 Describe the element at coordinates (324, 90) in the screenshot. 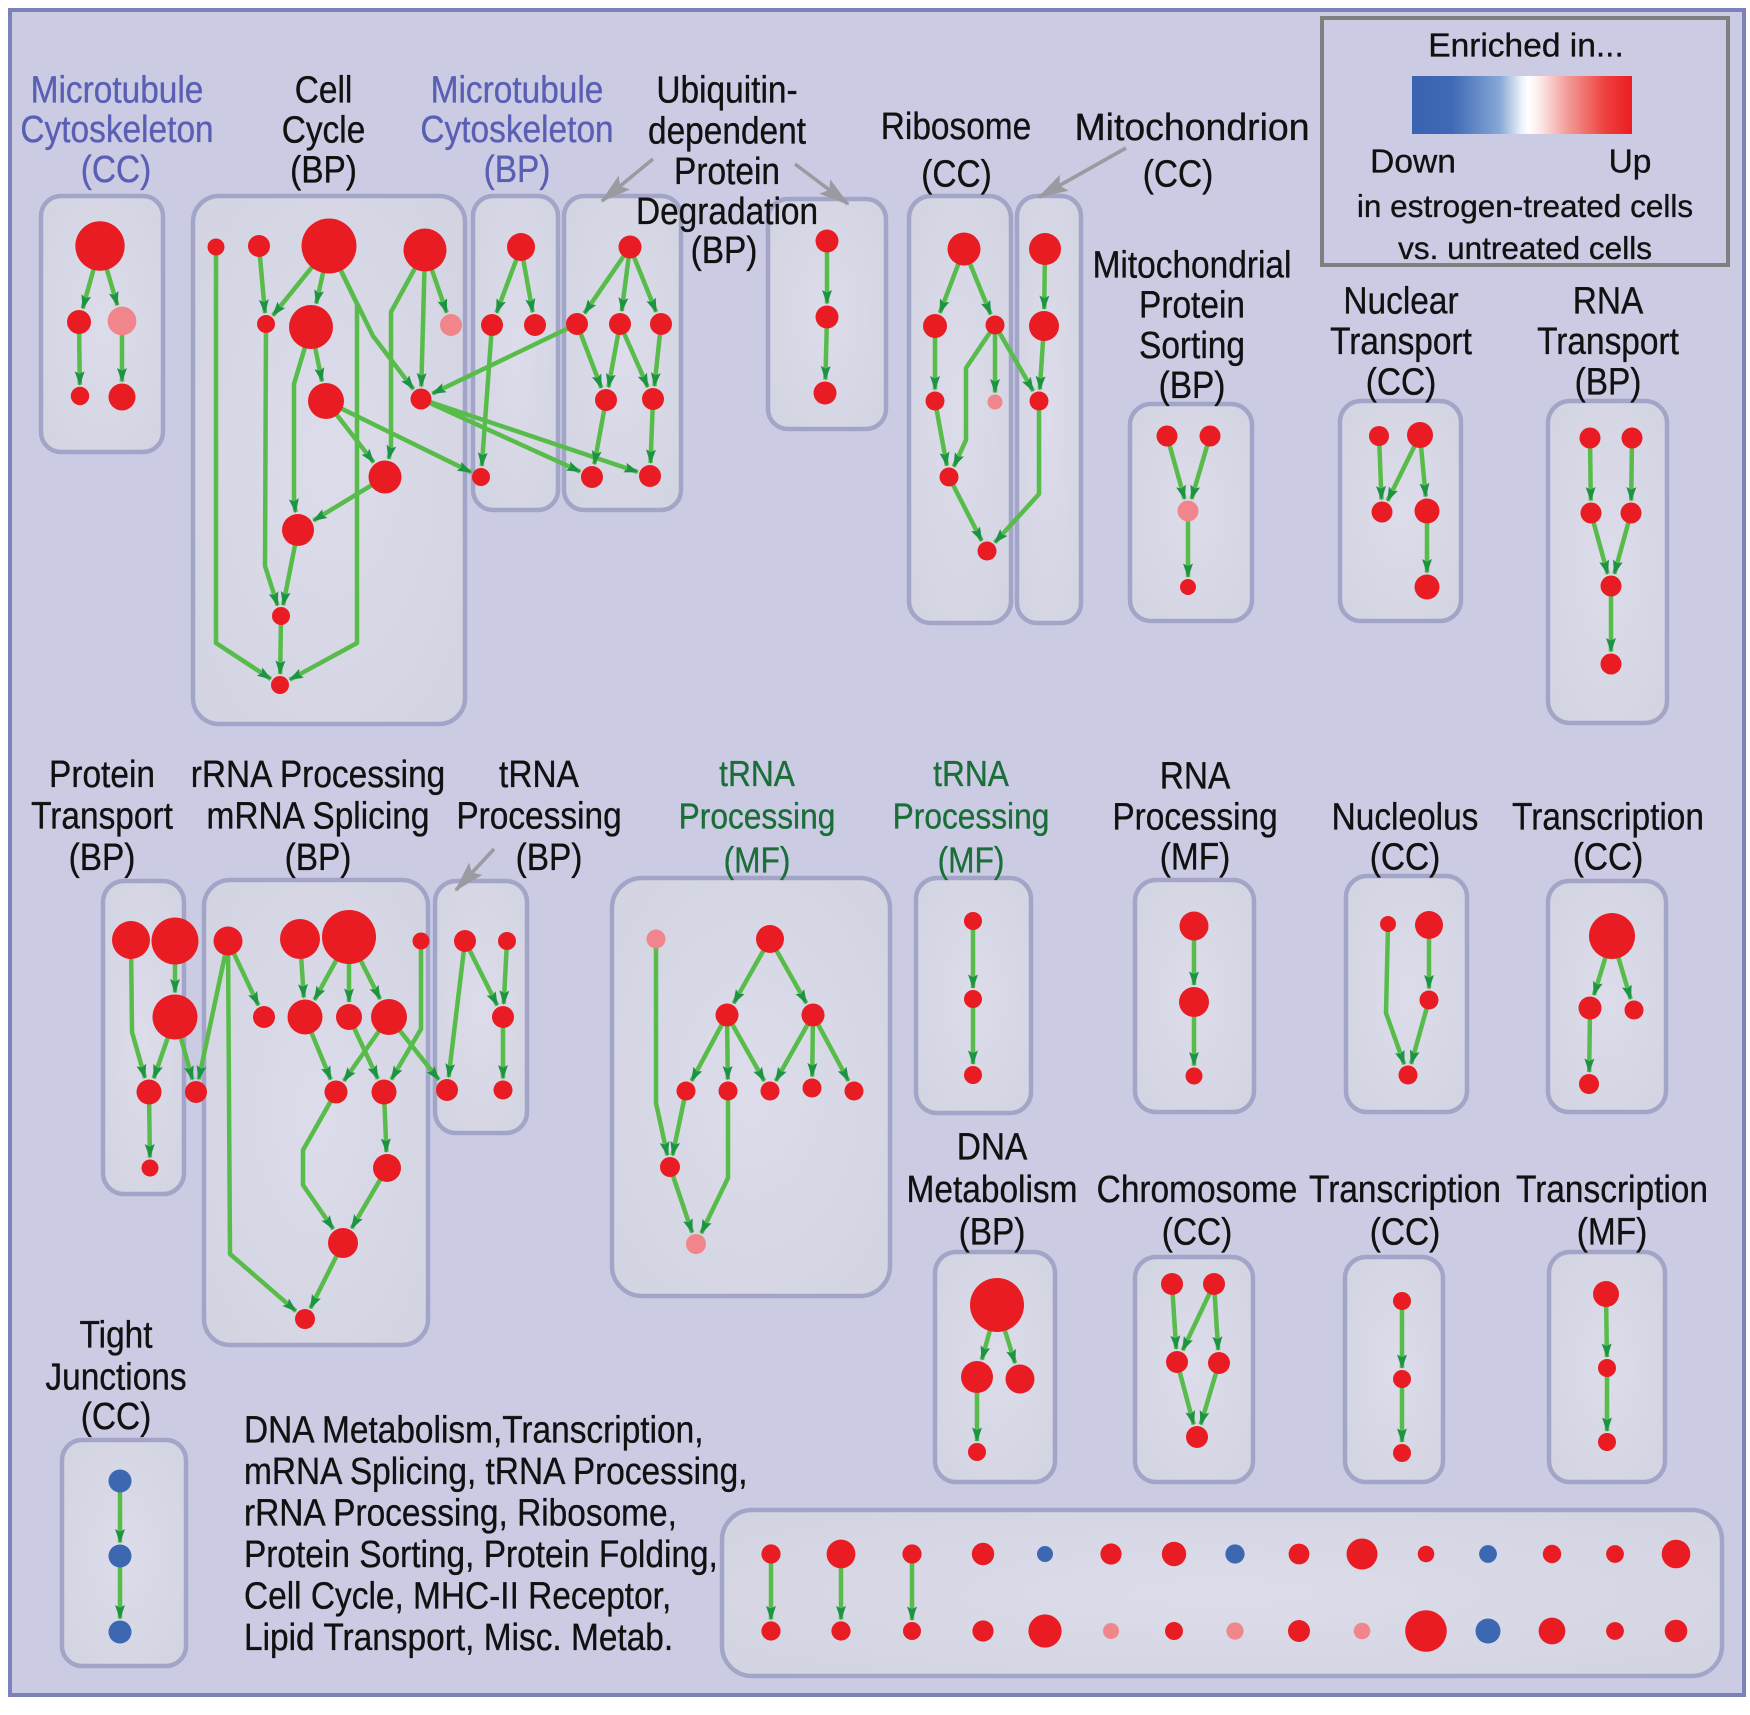

I see `svg-text: Cell` at that location.